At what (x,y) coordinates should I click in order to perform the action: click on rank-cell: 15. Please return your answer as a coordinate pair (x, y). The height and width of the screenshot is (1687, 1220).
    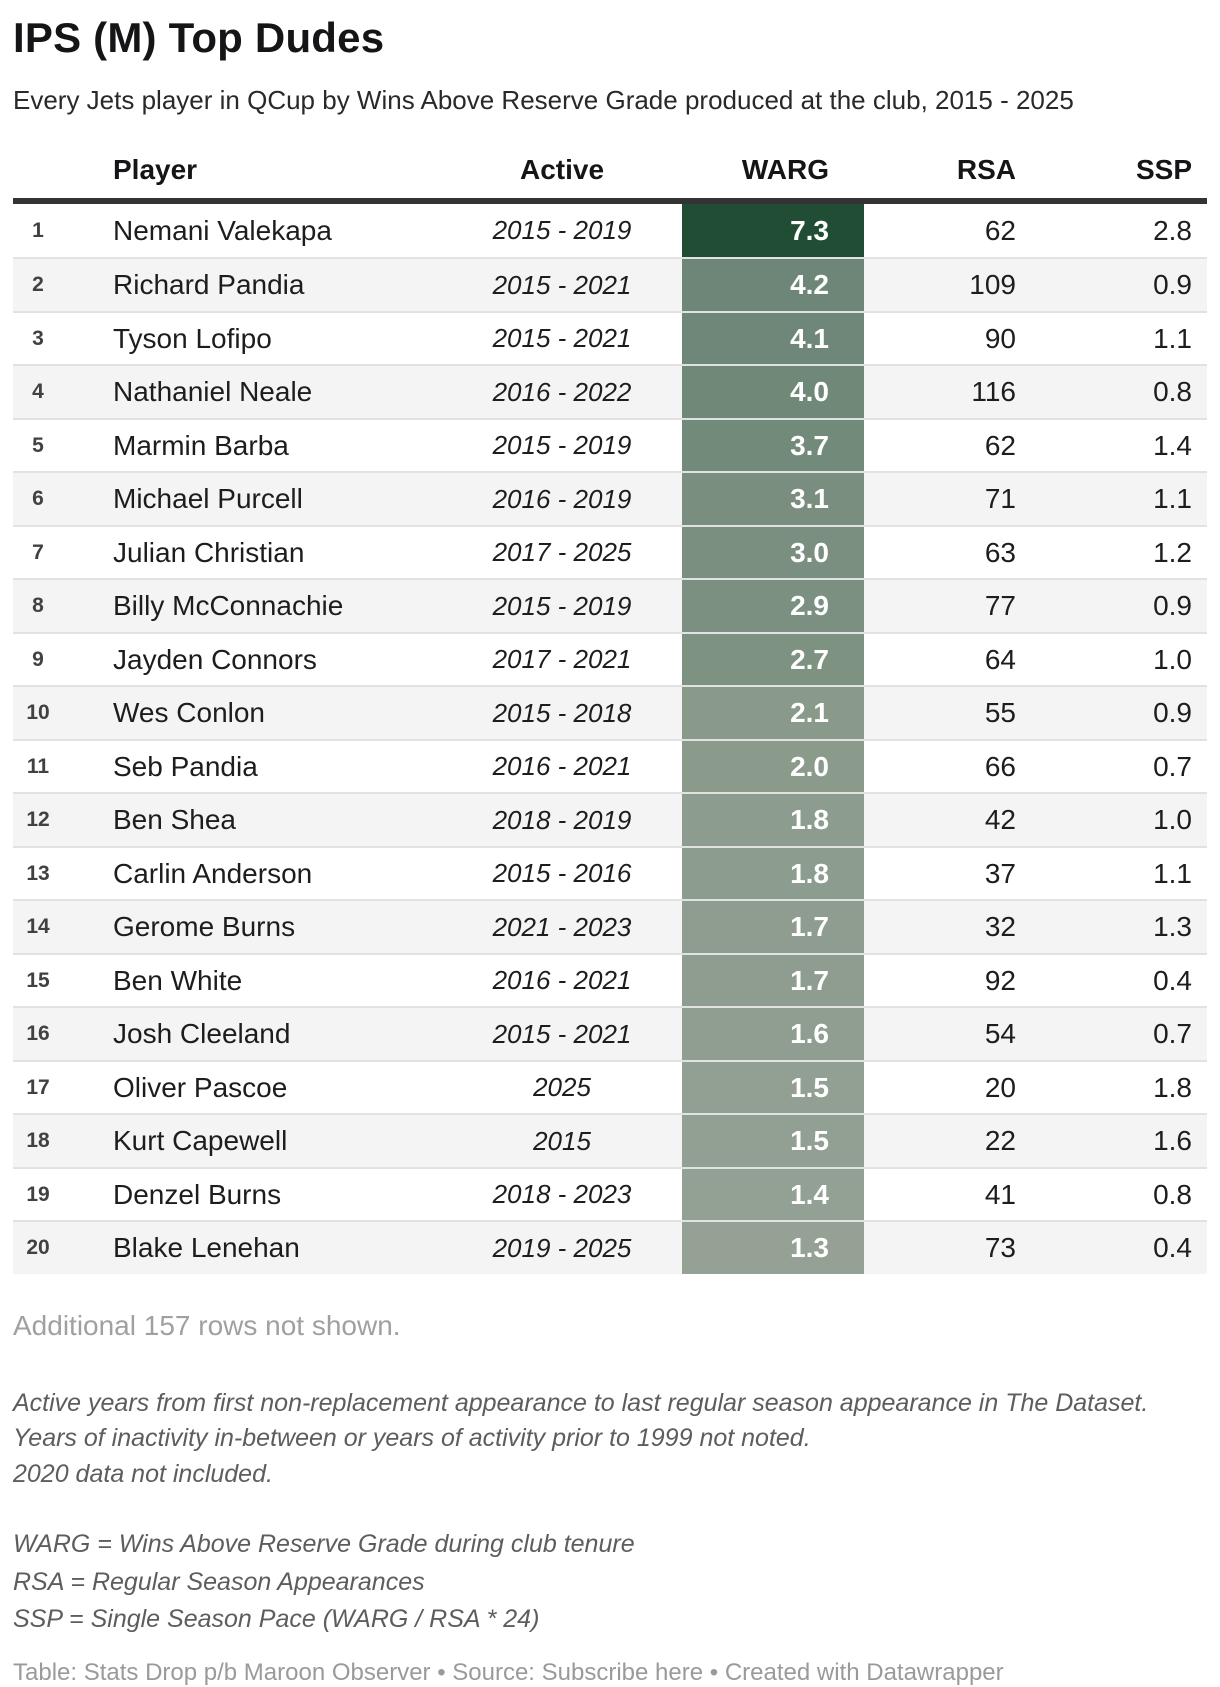
    Looking at the image, I should click on (38, 980).